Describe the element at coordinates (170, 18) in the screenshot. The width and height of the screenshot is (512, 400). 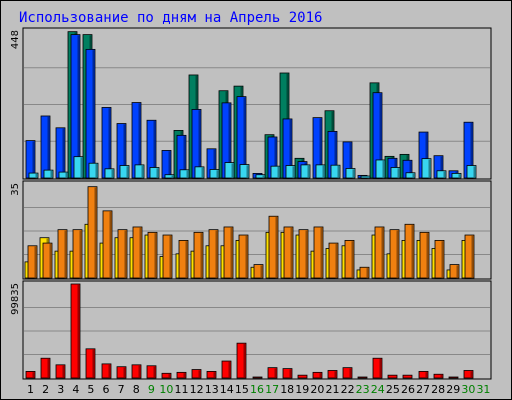
I see `chart-title: Использование по дням на Апрель 2016` at that location.